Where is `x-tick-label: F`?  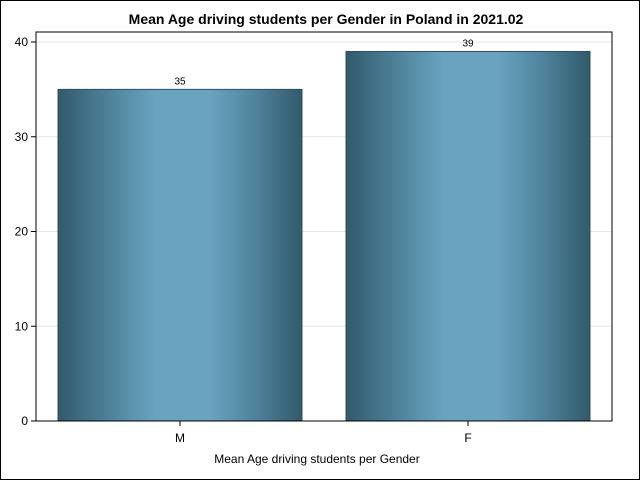
x-tick-label: F is located at coordinates (467, 438).